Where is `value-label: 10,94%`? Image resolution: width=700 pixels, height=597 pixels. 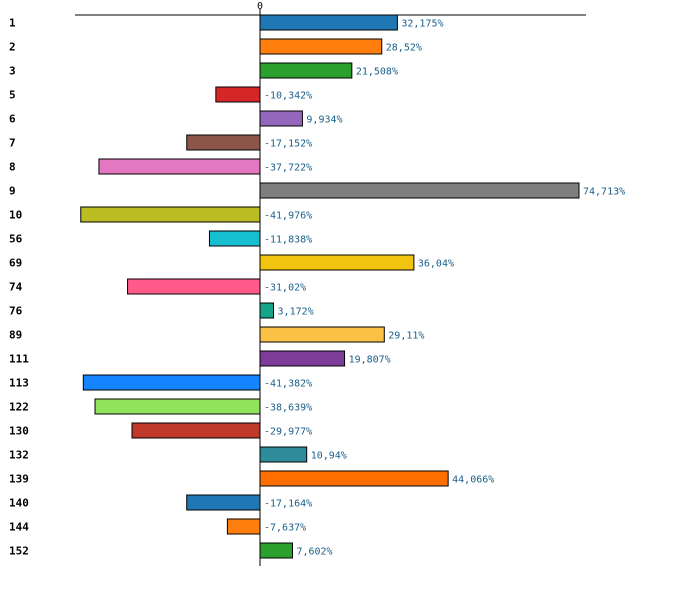
value-label: 10,94% is located at coordinates (329, 456).